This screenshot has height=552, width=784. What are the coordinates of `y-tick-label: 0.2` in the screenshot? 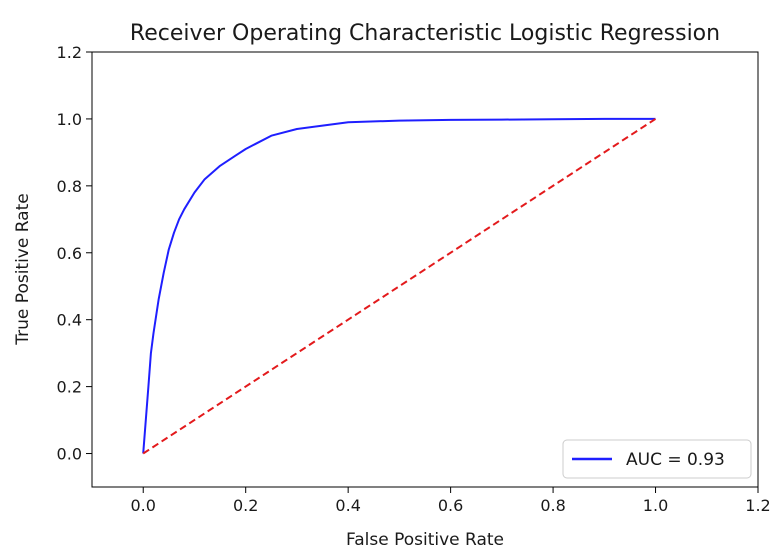 It's located at (69, 387).